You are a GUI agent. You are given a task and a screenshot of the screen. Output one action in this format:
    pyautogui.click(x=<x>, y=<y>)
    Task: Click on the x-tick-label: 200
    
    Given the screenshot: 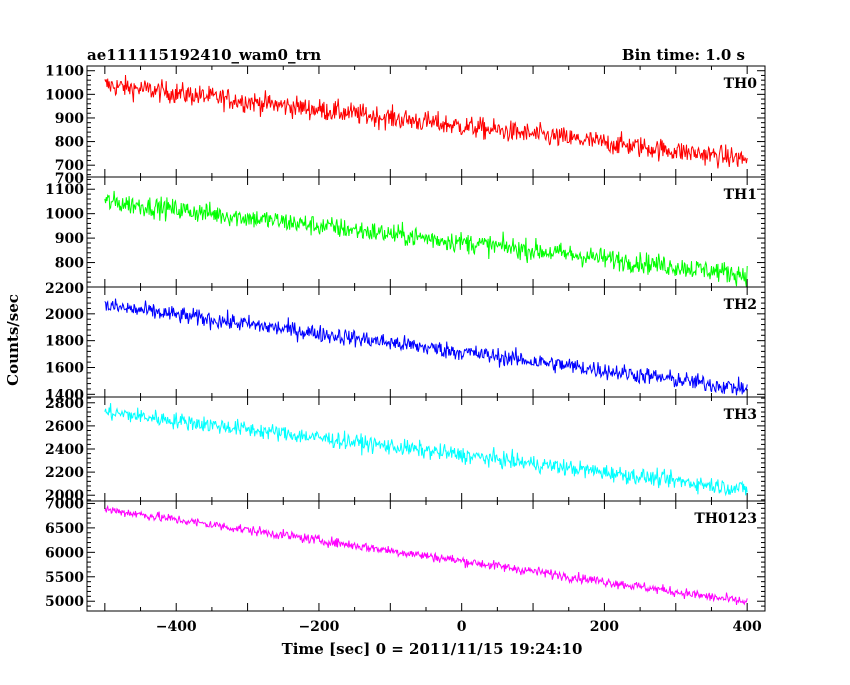 What is the action you would take?
    pyautogui.click(x=604, y=627)
    